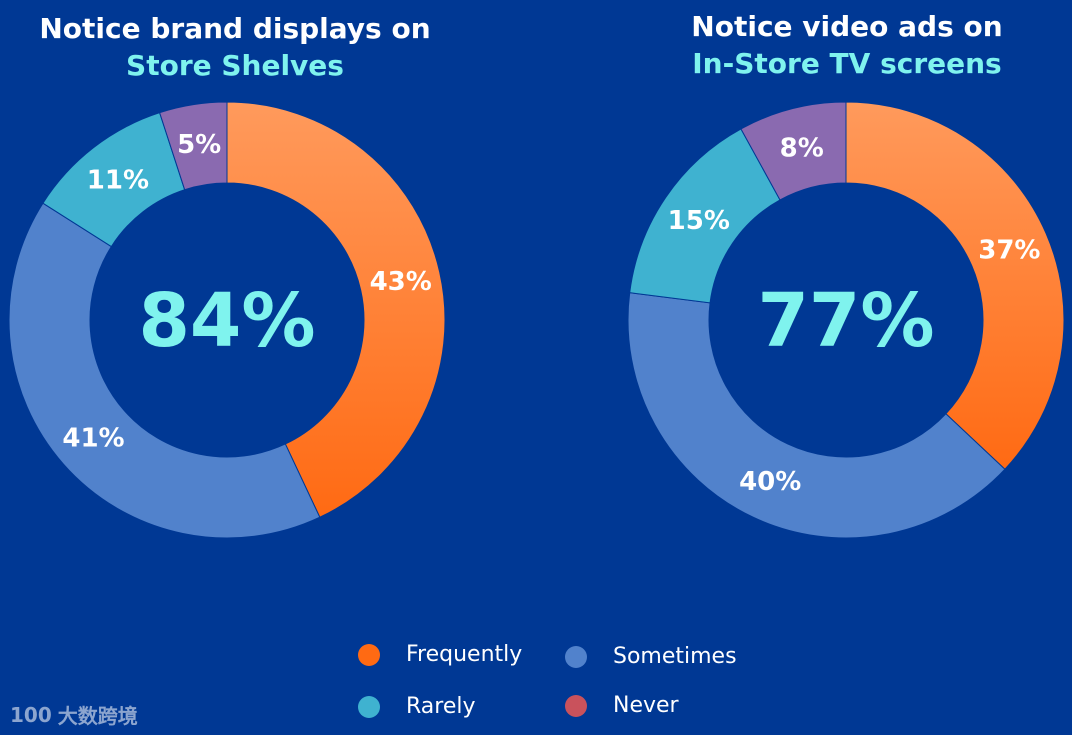 This screenshot has width=1072, height=735. Describe the element at coordinates (576, 656) in the screenshot. I see `legend-dot-sometimes` at that location.